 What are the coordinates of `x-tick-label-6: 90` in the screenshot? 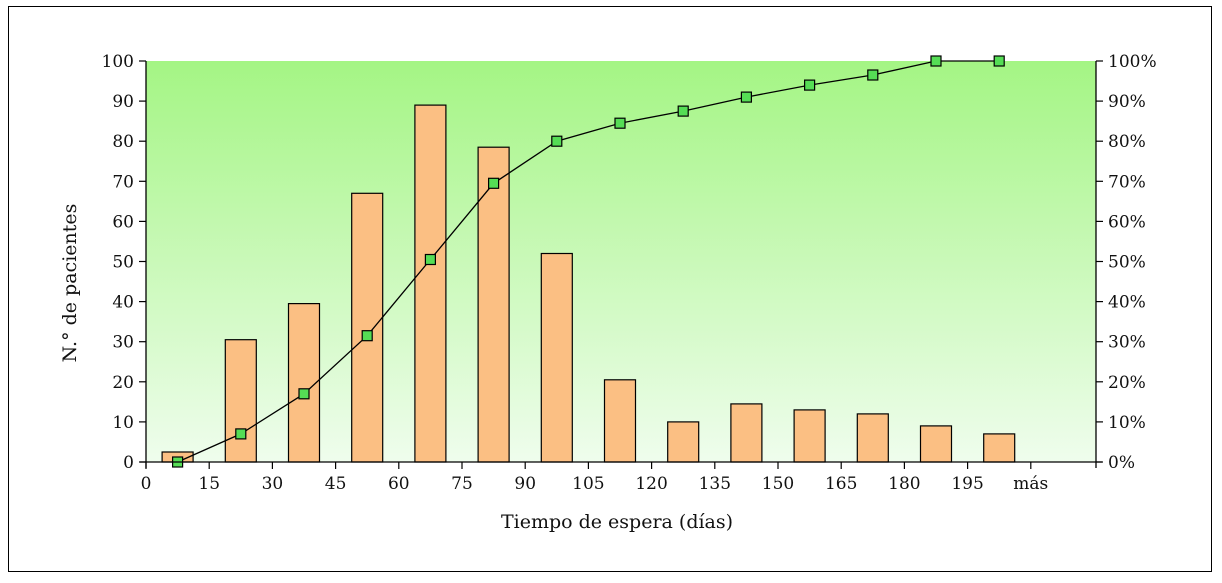 It's located at (525, 484).